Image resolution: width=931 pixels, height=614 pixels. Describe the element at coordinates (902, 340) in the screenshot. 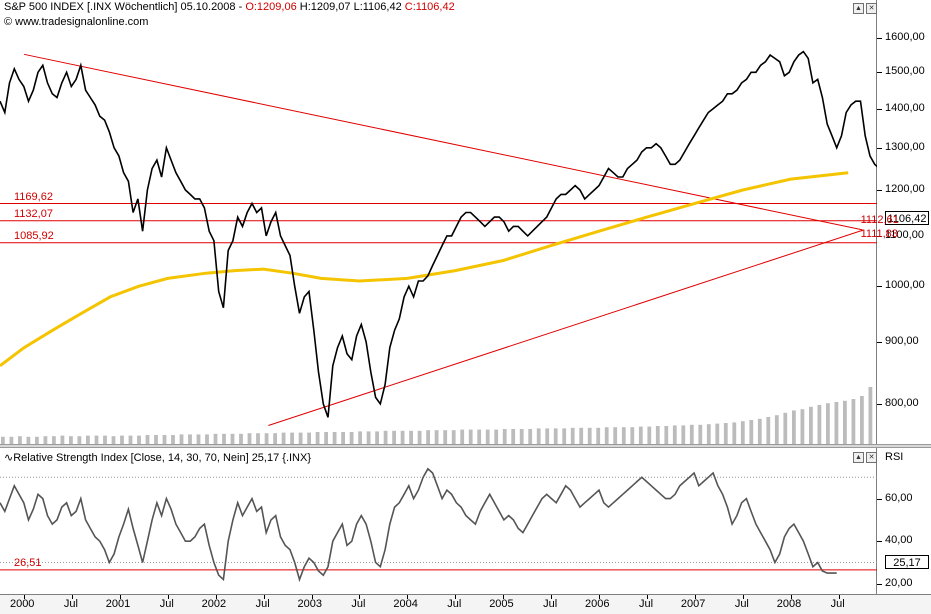

I see `y-axis-label: 900,00` at that location.